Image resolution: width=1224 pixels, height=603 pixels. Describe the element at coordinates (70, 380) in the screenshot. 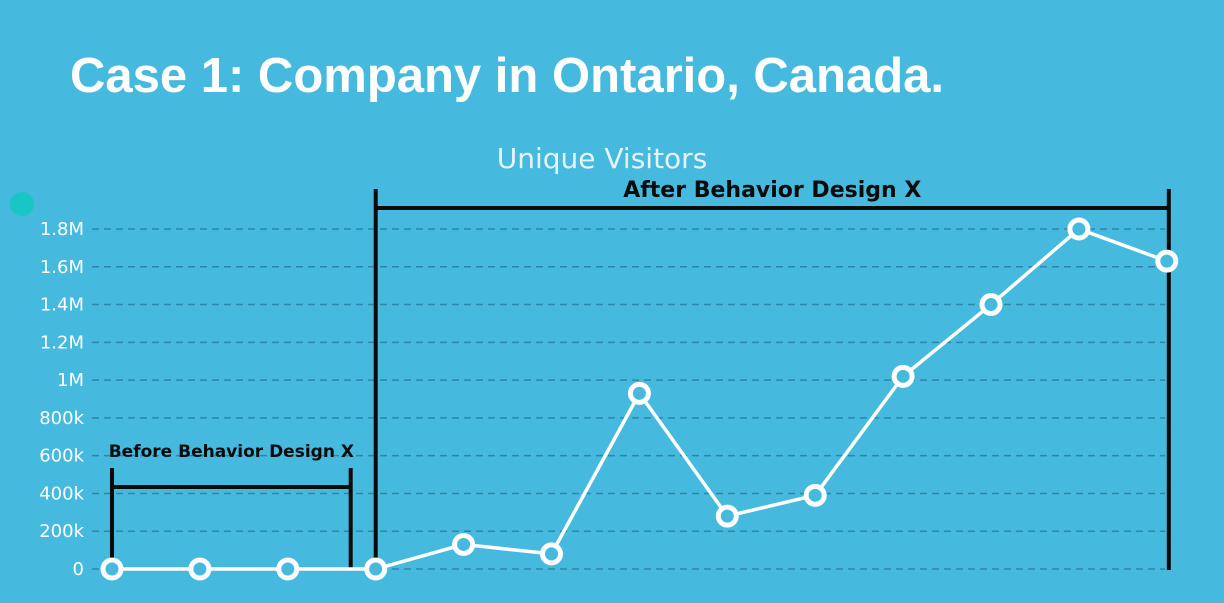

I see `y-tick-label: 1M` at that location.